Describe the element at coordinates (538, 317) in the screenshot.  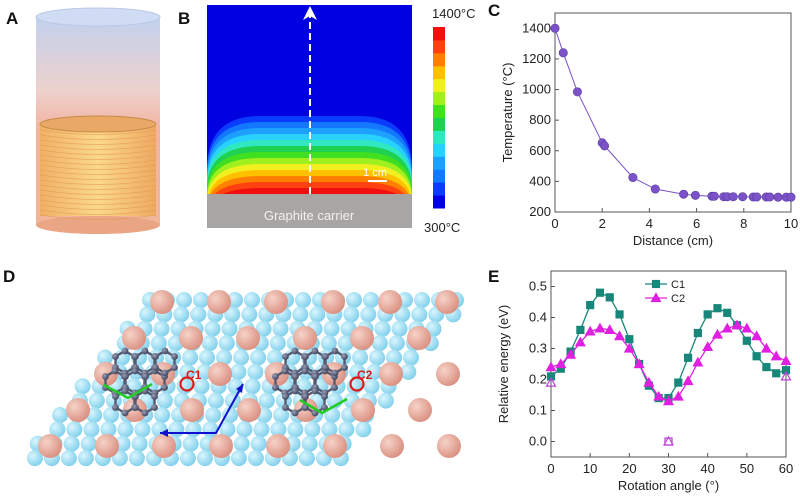
I see `y-tick-label: 0.4` at that location.